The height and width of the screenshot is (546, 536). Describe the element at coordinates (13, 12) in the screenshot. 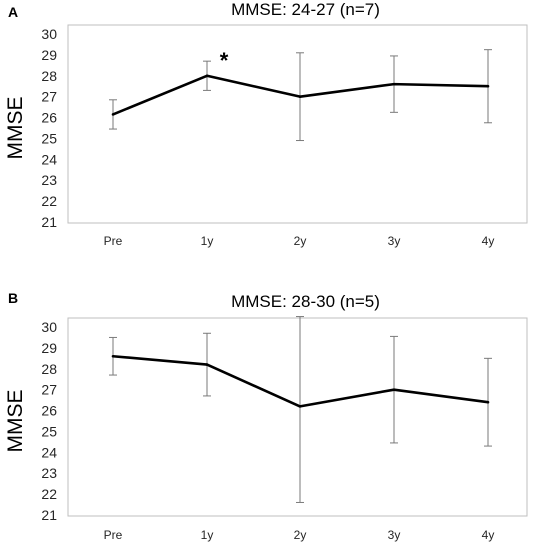

I see `panel-label: A` at that location.